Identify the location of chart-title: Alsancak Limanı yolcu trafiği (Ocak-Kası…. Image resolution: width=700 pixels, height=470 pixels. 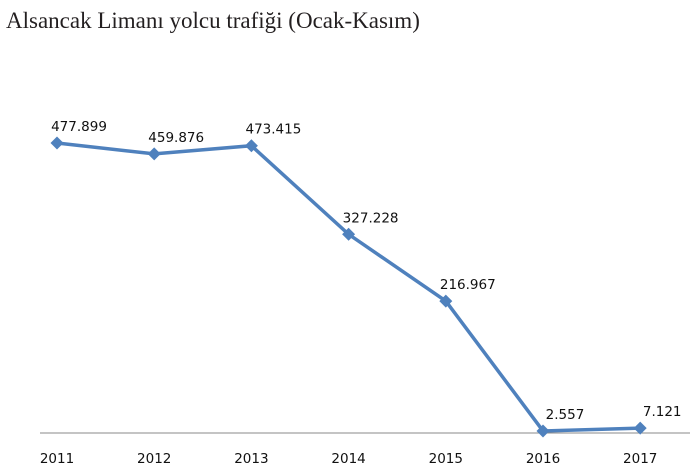
(213, 20).